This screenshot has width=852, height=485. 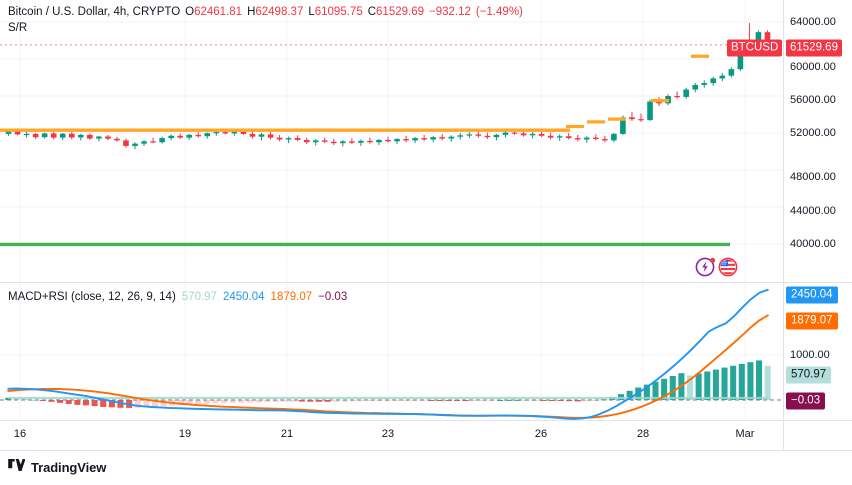 I want to click on pane-divider, so click(x=426, y=282).